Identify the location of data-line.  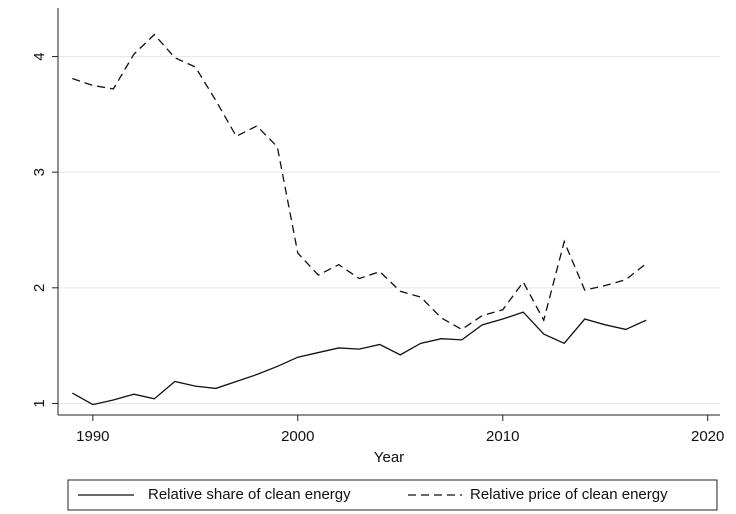
(359, 358).